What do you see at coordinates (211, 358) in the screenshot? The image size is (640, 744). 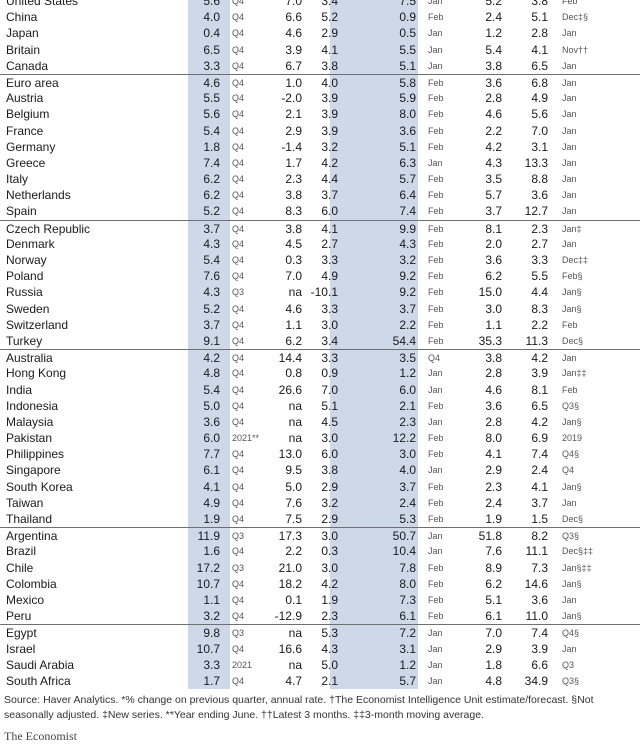 I see `gdp-latest-value: 4.2` at bounding box center [211, 358].